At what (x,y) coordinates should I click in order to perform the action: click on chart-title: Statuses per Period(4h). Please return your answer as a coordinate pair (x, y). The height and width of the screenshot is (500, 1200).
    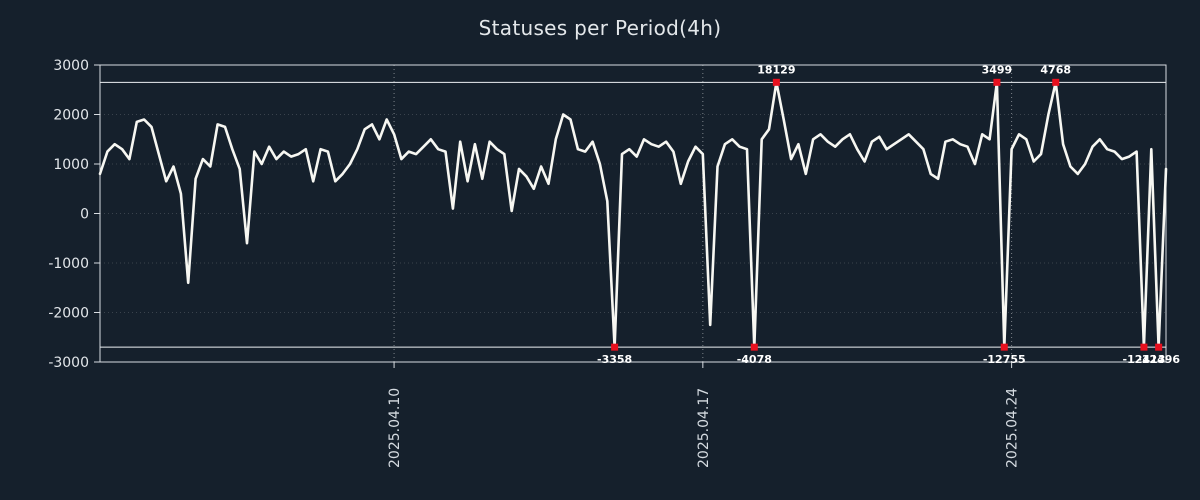
    Looking at the image, I should click on (600, 28).